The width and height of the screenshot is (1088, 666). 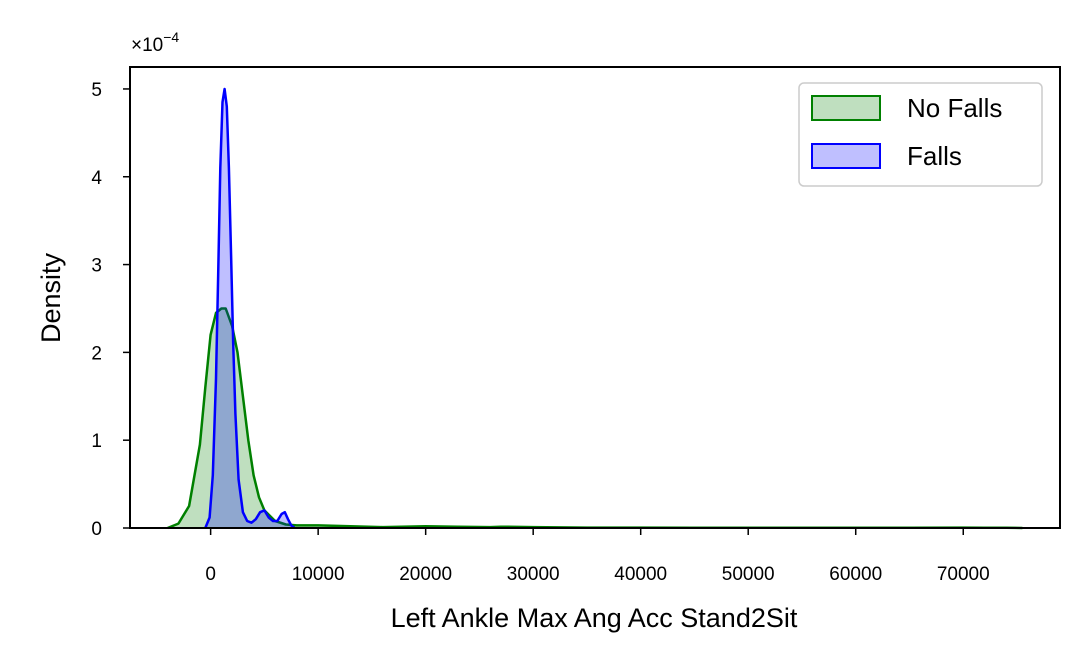 I want to click on density-area-falls, so click(x=250, y=308).